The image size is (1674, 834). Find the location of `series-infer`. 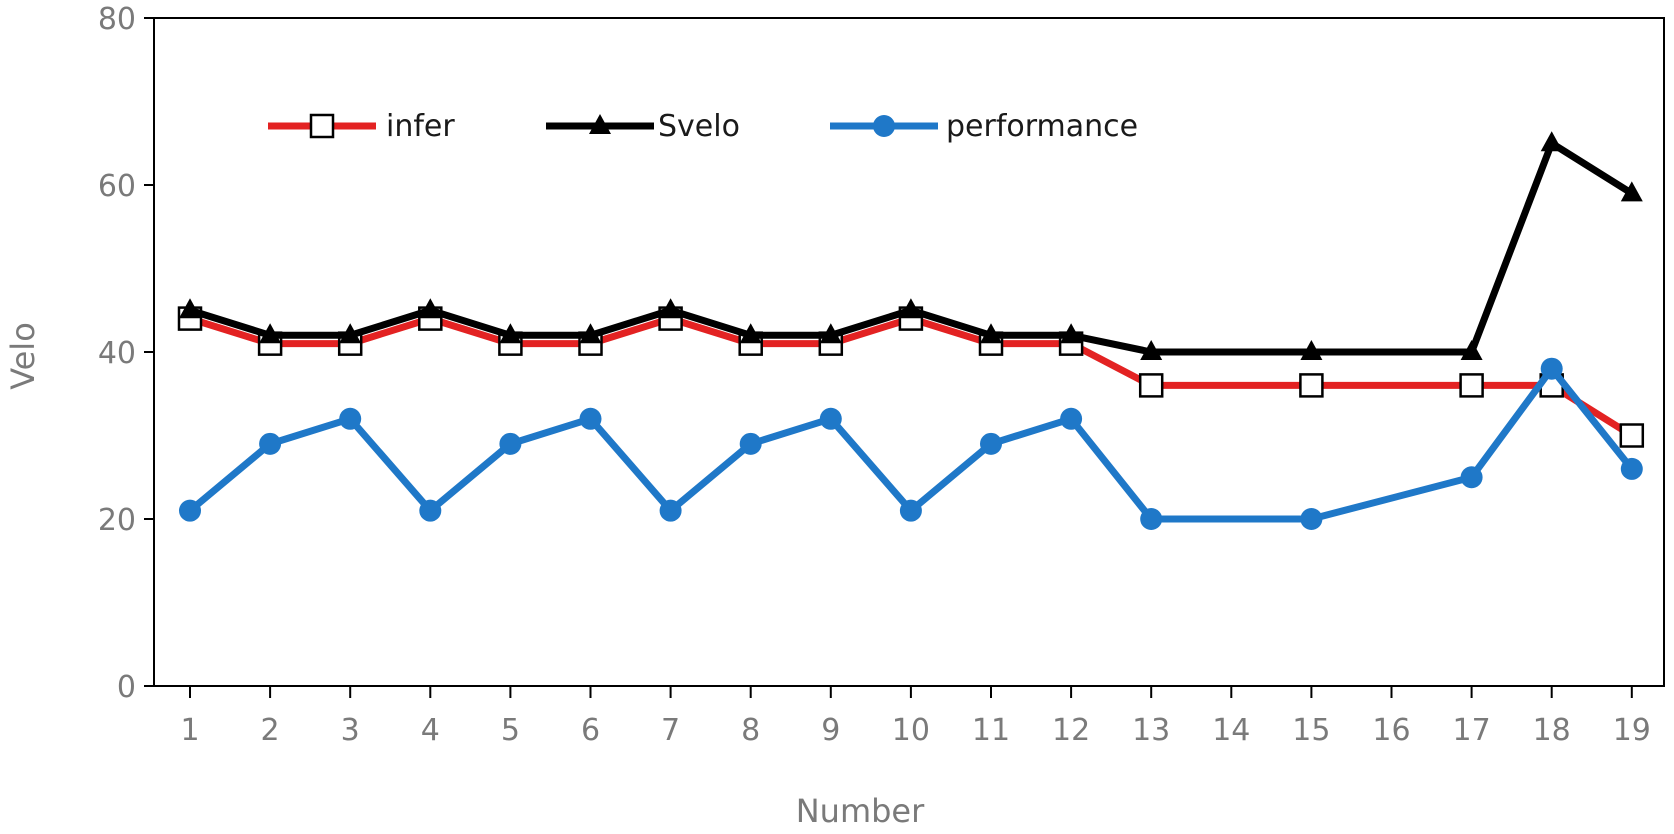

series-infer is located at coordinates (911, 377).